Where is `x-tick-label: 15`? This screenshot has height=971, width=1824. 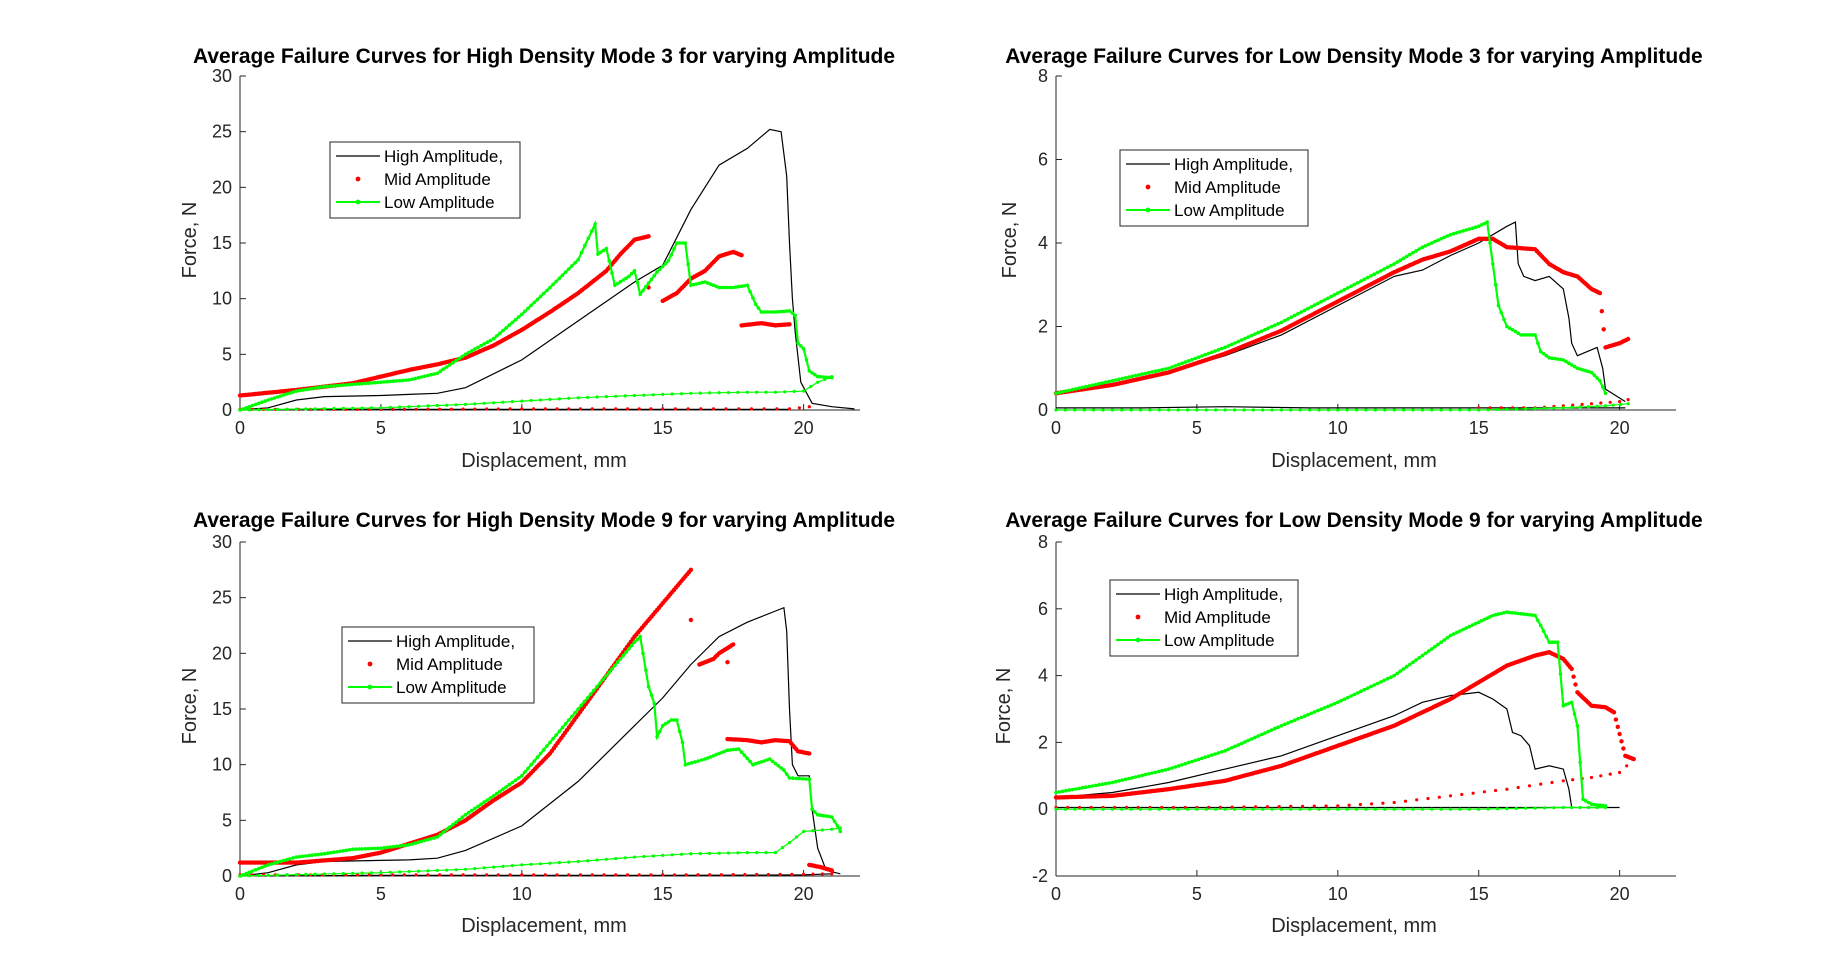 x-tick-label: 15 is located at coordinates (663, 428).